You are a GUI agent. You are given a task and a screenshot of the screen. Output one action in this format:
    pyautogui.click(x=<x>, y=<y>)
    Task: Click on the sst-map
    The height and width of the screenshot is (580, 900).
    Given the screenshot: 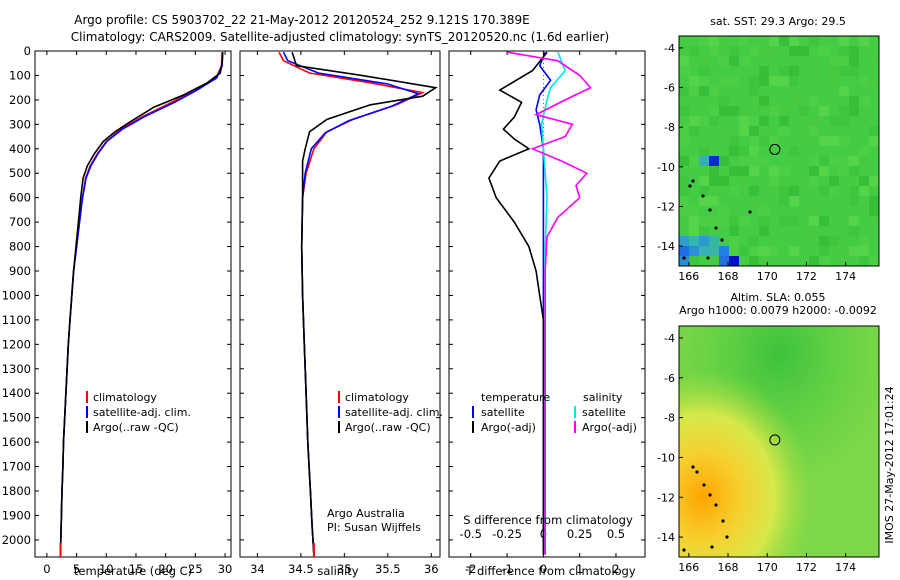 What is the action you would take?
    pyautogui.click(x=779, y=151)
    